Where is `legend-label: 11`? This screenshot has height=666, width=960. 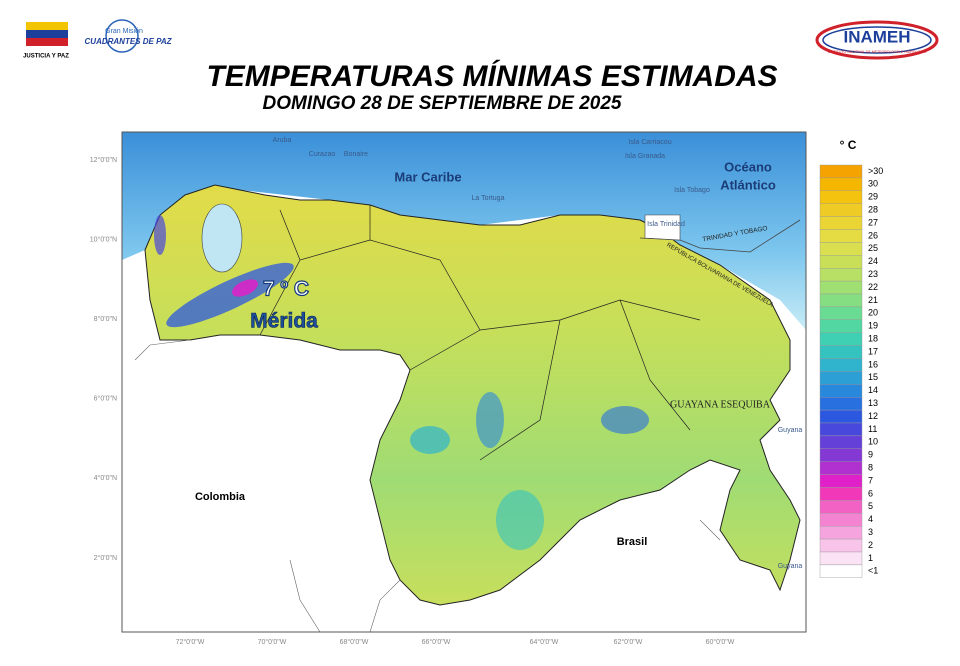
legend-label: 11 is located at coordinates (872, 429).